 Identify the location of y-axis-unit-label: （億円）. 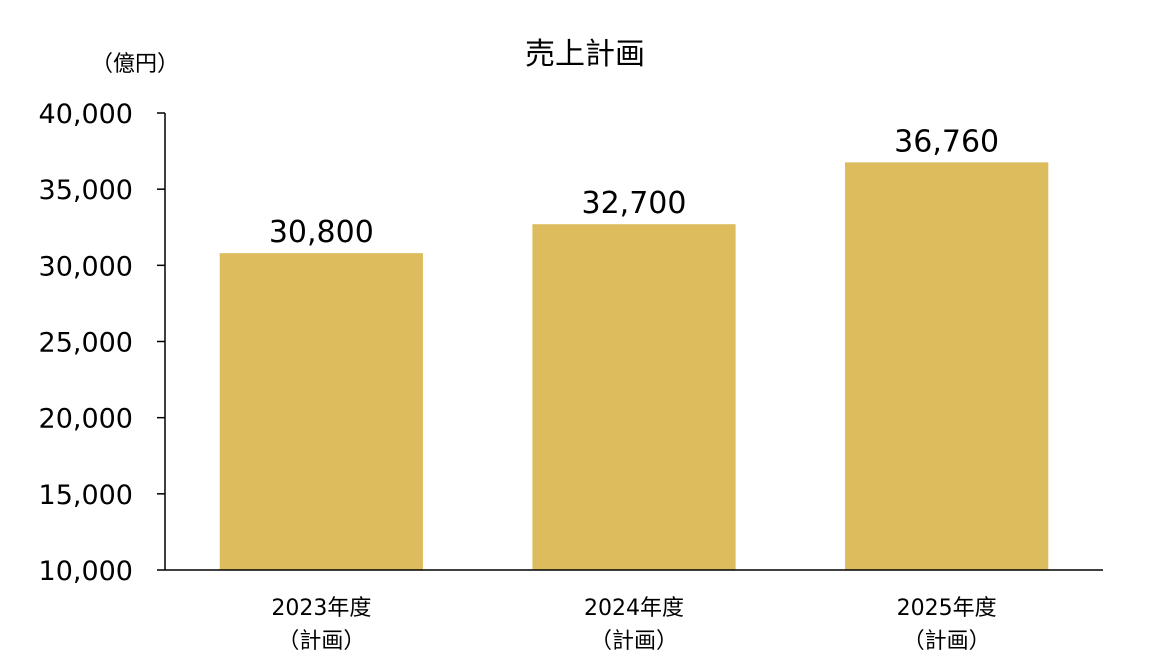
(135, 64).